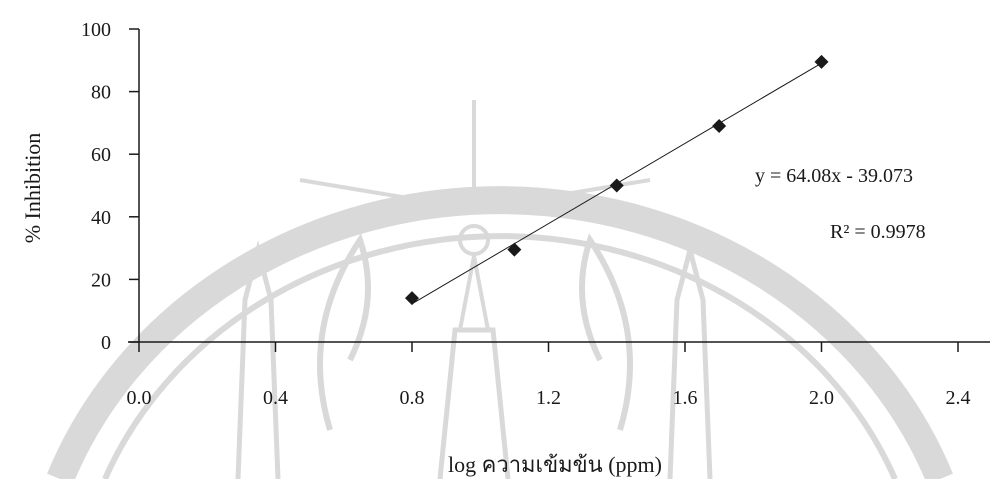  What do you see at coordinates (101, 93) in the screenshot?
I see `y-tick-label: 80` at bounding box center [101, 93].